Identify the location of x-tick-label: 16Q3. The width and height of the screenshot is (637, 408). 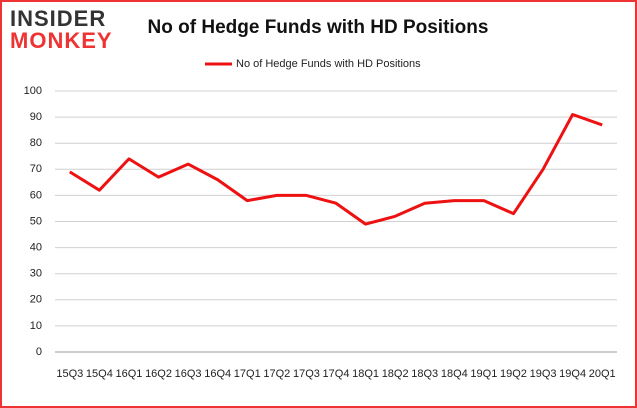
(188, 374).